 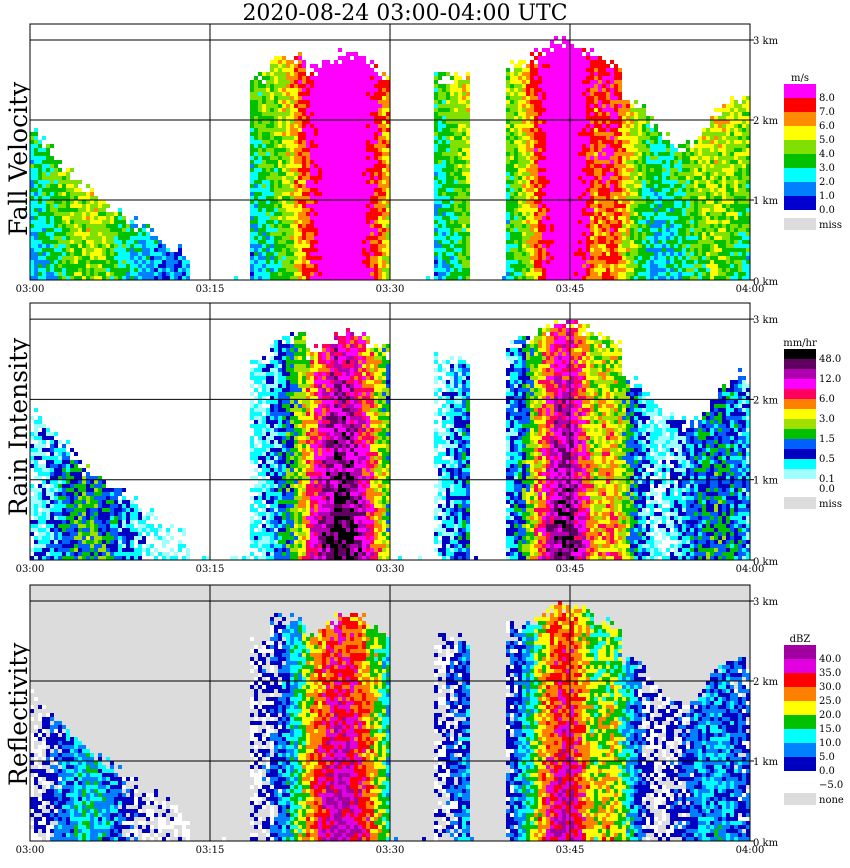 I want to click on legend-label: 8.0, so click(x=827, y=98).